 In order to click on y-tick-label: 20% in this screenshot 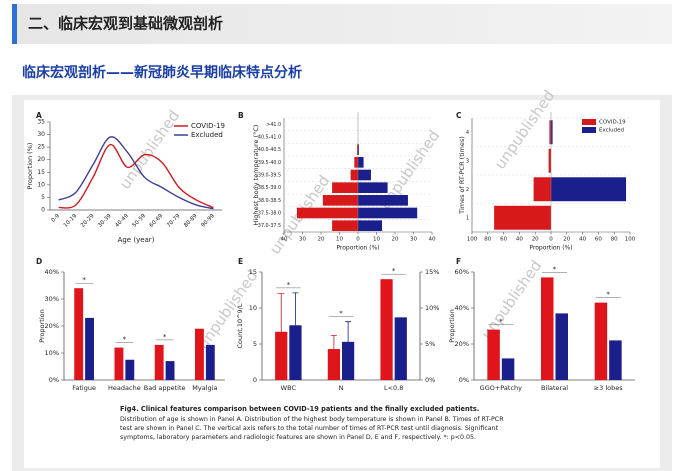, I will do `click(462, 344)`.